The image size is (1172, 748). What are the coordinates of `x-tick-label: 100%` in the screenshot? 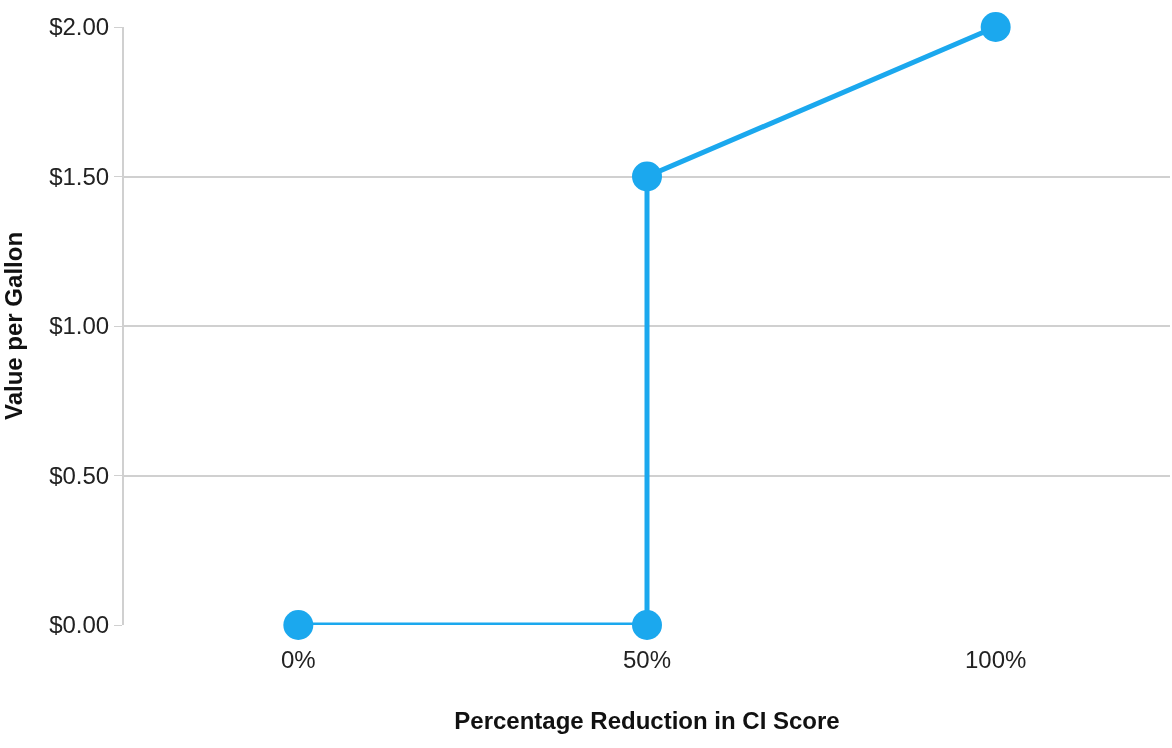 It's located at (995, 659).